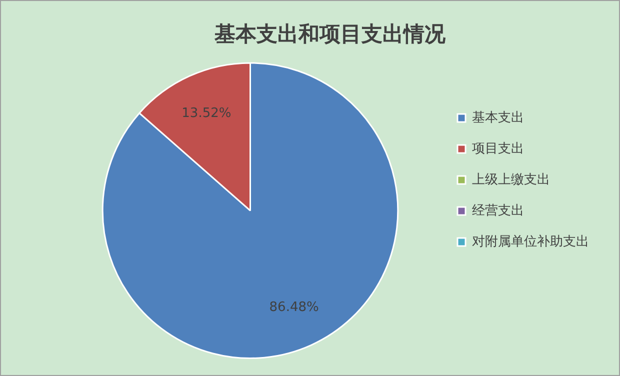  What do you see at coordinates (294, 307) in the screenshot?
I see `data-label: 86.48%` at bounding box center [294, 307].